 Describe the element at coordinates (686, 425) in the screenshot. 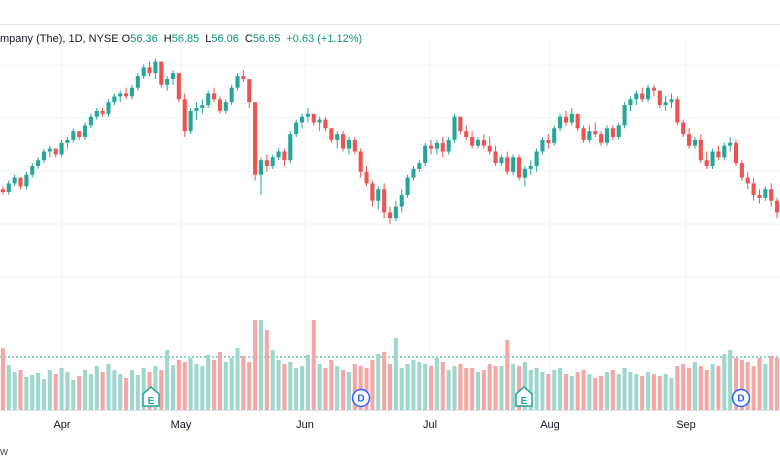

I see `x-tick-label: Sep` at that location.